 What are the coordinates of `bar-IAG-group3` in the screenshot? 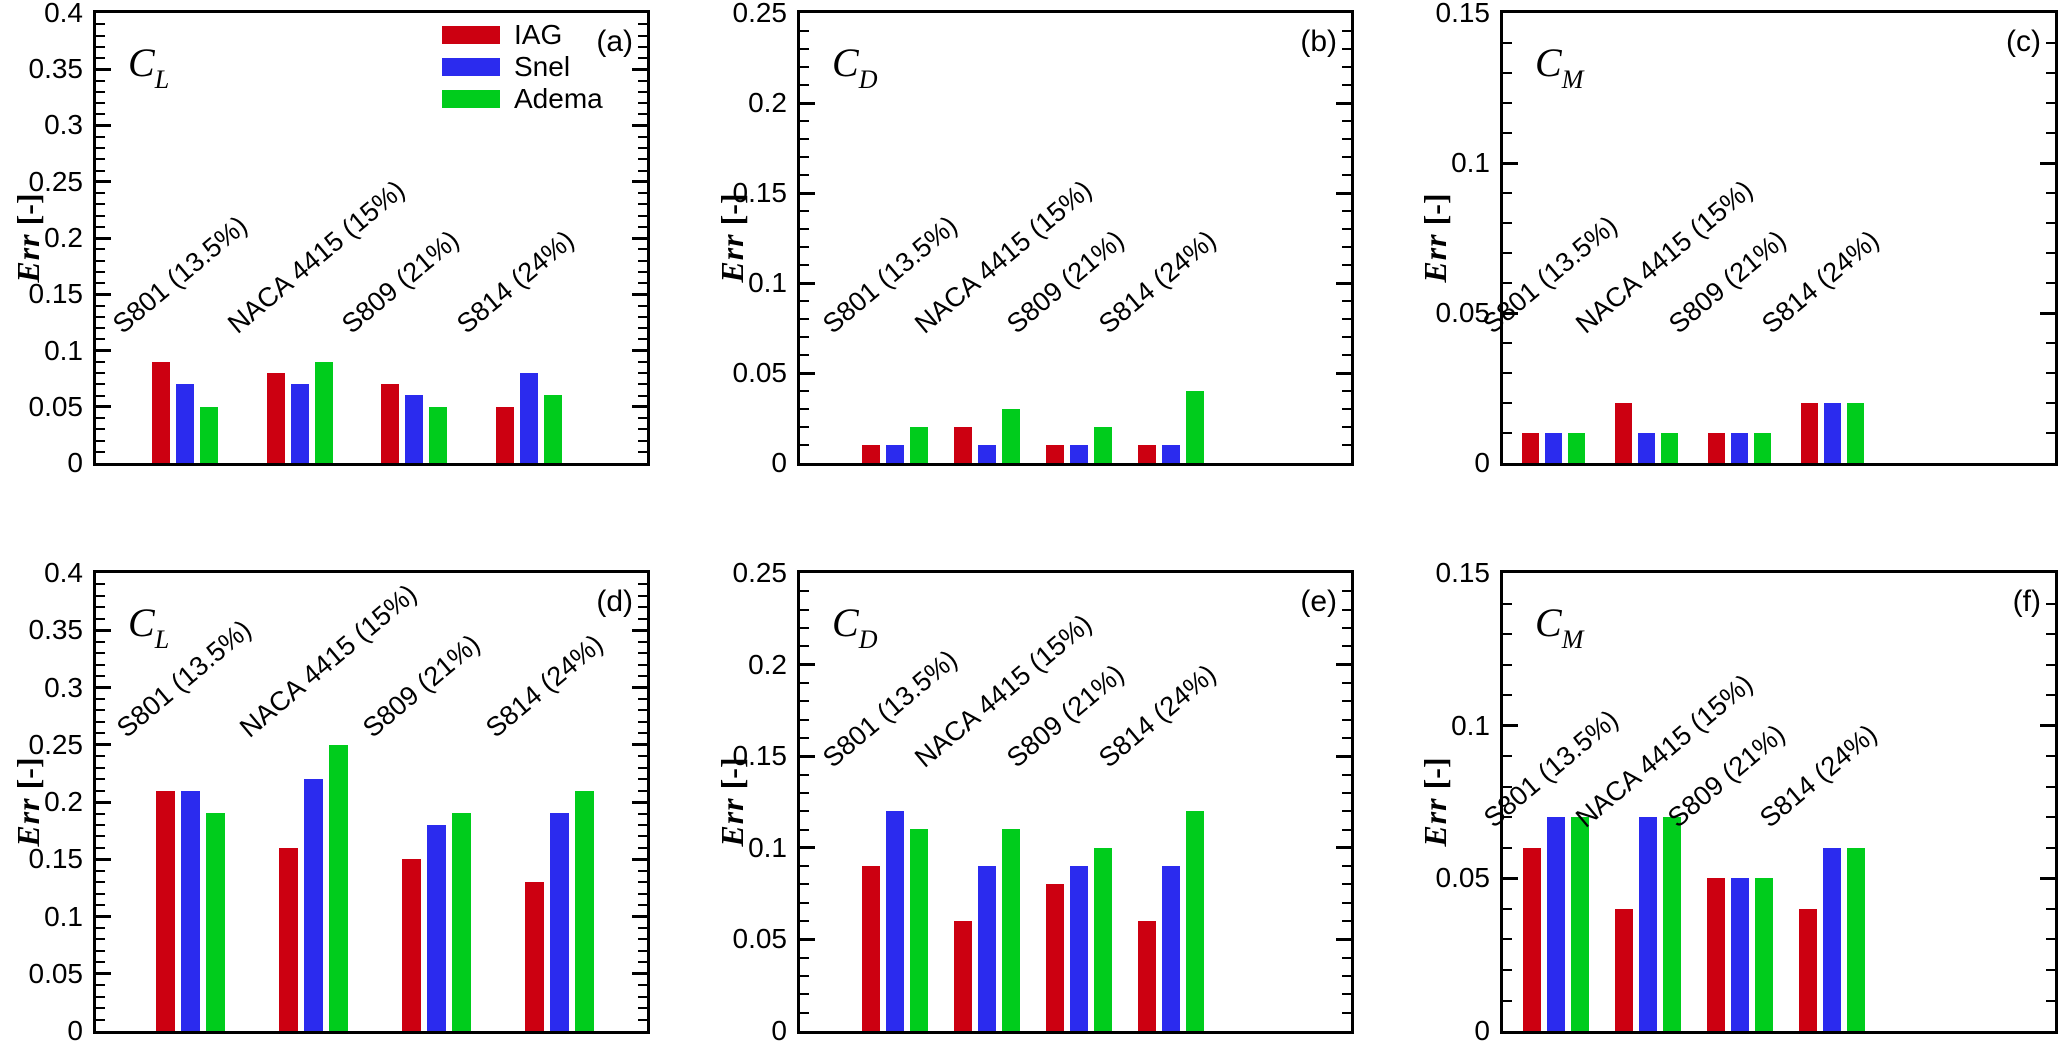 It's located at (1055, 957).